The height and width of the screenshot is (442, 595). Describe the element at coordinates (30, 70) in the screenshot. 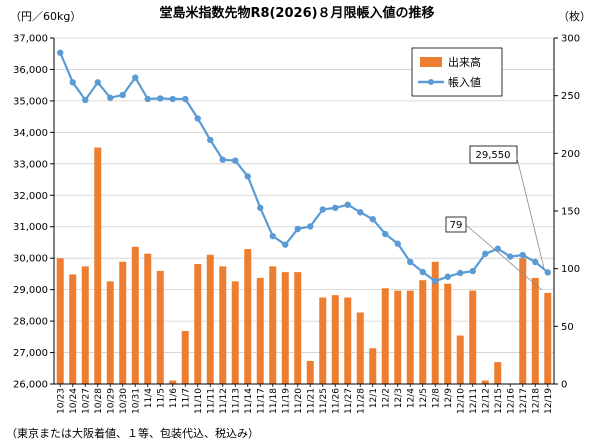

I see `left-tick-label: 36,000` at that location.